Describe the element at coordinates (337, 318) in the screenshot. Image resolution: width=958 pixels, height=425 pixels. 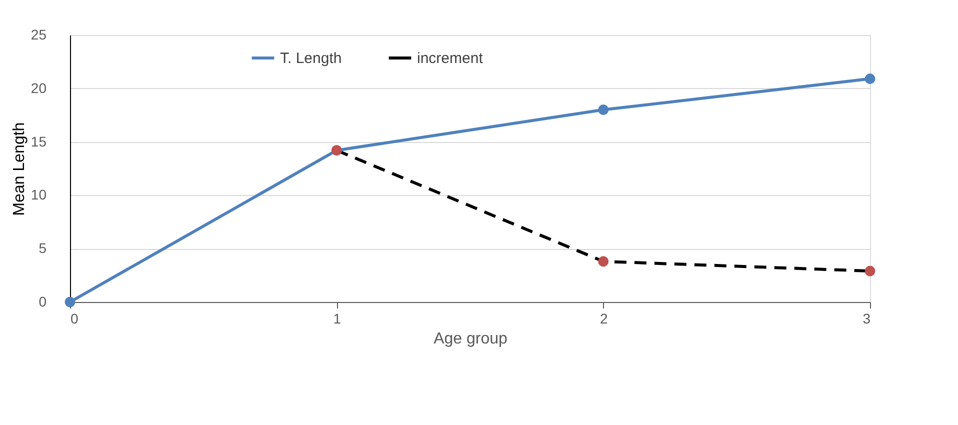
I see `x-tick-label: 1` at that location.